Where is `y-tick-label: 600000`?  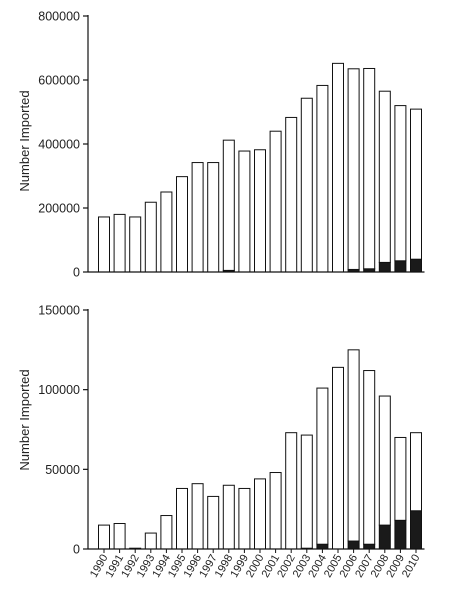 y-tick-label: 600000 is located at coordinates (59, 81).